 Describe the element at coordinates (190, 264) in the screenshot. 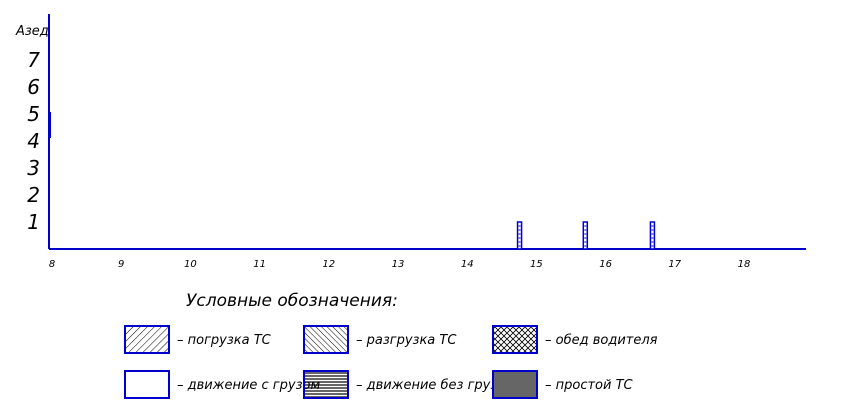

I see `x-tick-label: 10` at that location.